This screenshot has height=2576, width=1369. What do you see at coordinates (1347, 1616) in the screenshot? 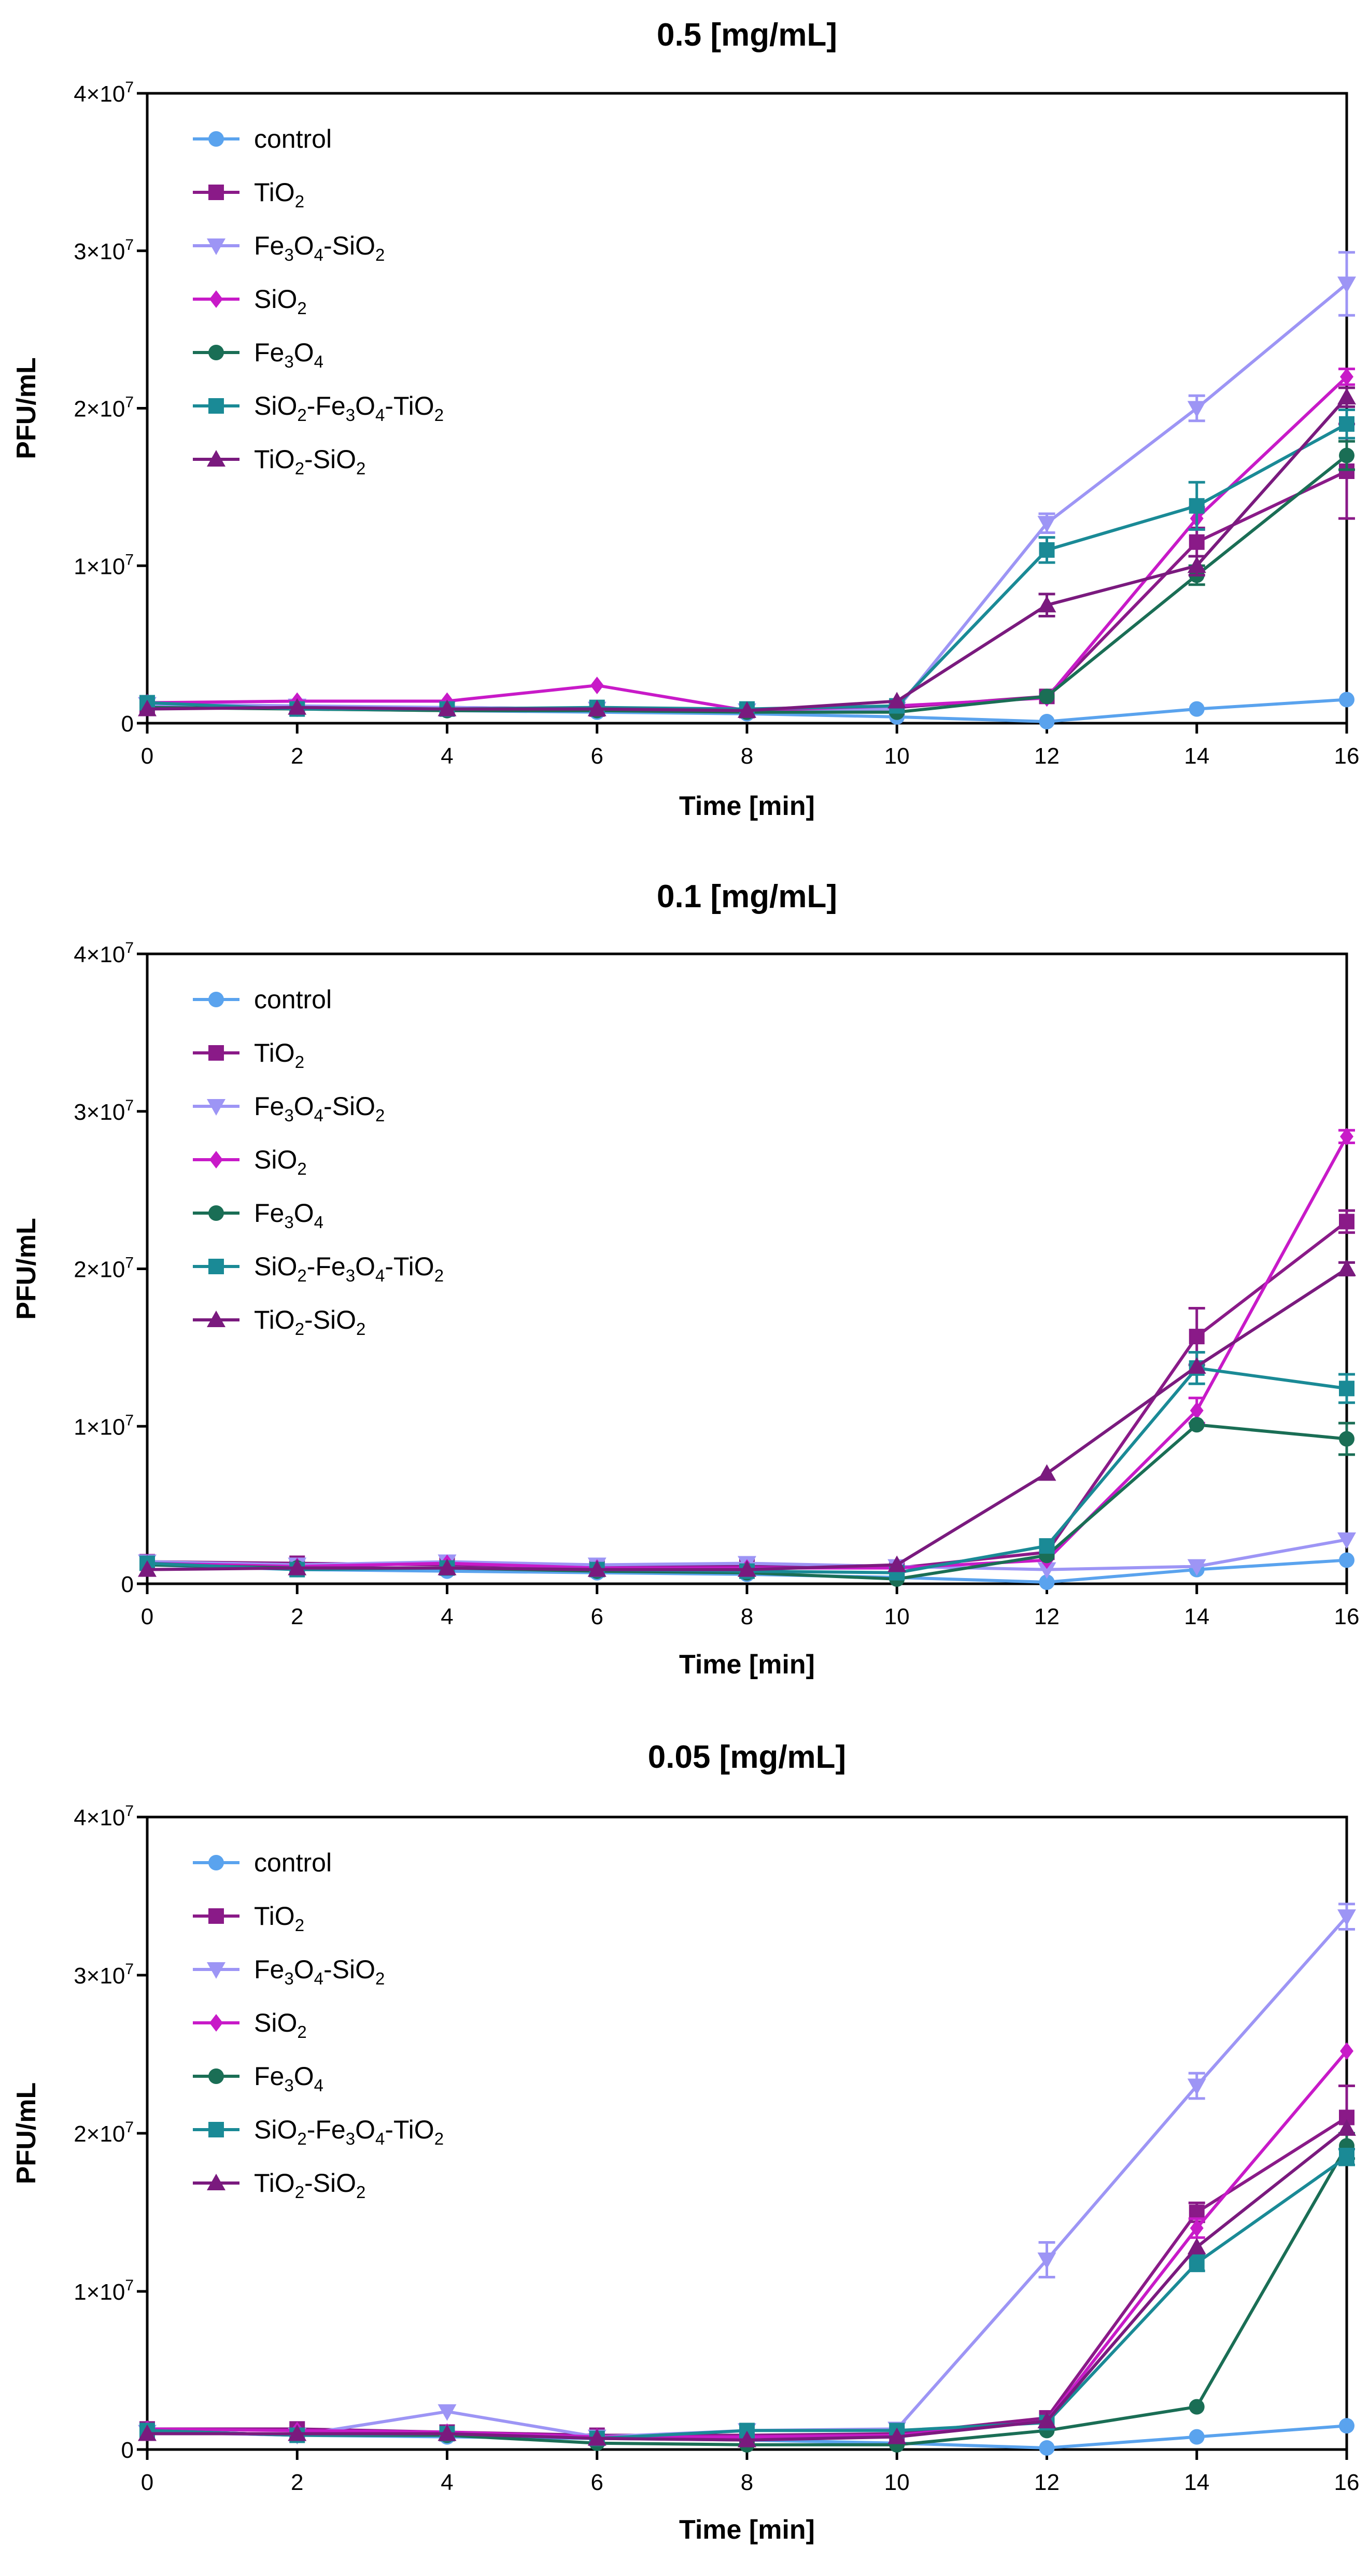
I see `x-tick-label: 16` at bounding box center [1347, 1616].